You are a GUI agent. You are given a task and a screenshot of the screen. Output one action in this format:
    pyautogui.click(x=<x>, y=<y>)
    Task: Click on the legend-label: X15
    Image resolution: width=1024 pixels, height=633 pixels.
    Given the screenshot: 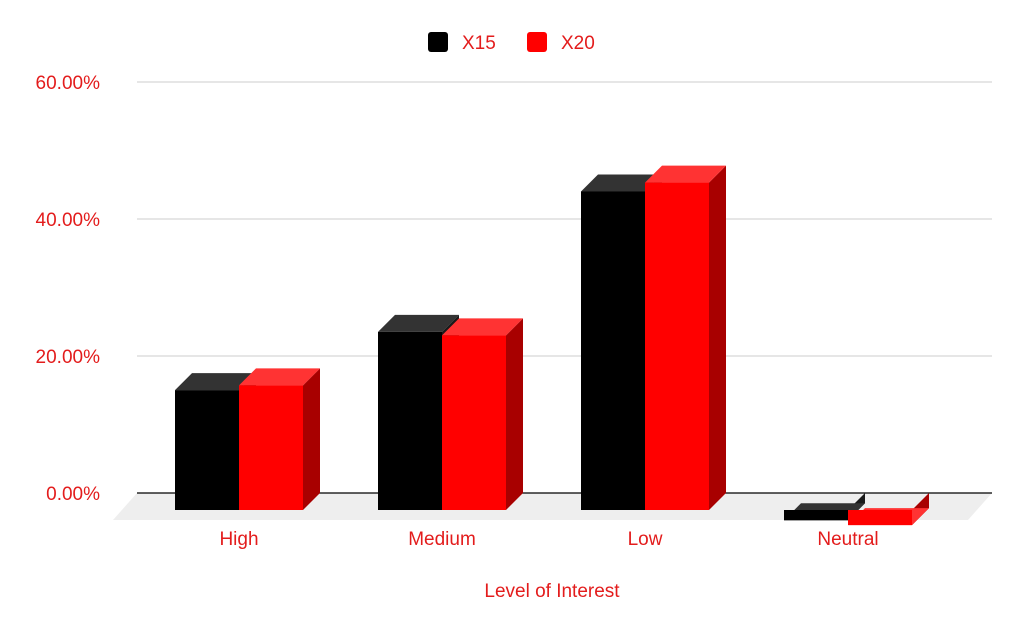 What is the action you would take?
    pyautogui.click(x=479, y=43)
    